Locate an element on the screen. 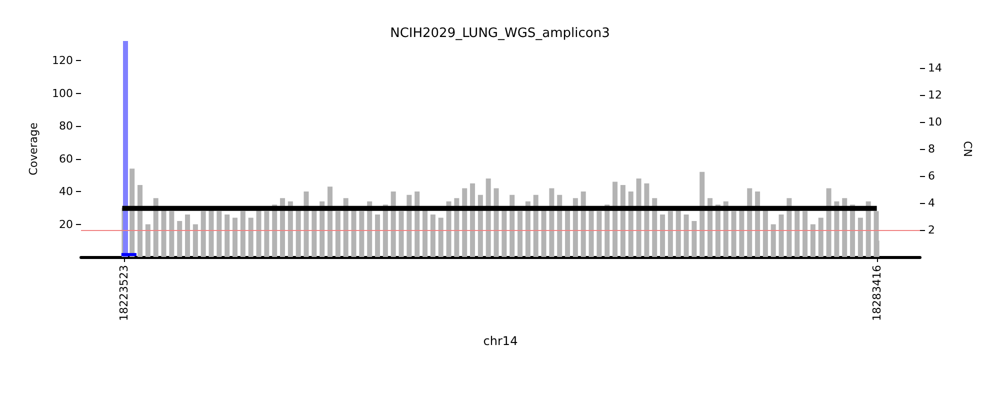 The height and width of the screenshot is (416, 1000). y-tick-label: 120 is located at coordinates (62, 61).